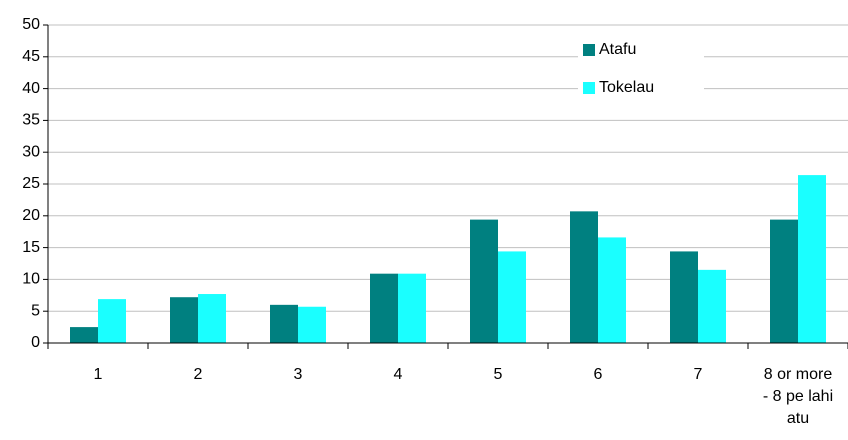  I want to click on x-tick-label: 4, so click(398, 374).